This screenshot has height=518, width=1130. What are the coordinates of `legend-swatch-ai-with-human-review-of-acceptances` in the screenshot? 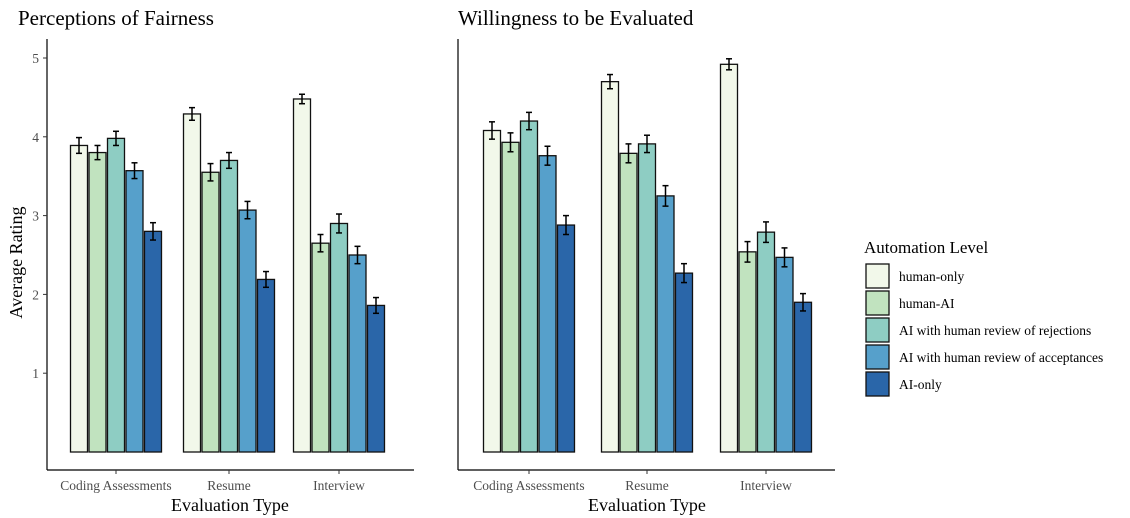 It's located at (877, 357).